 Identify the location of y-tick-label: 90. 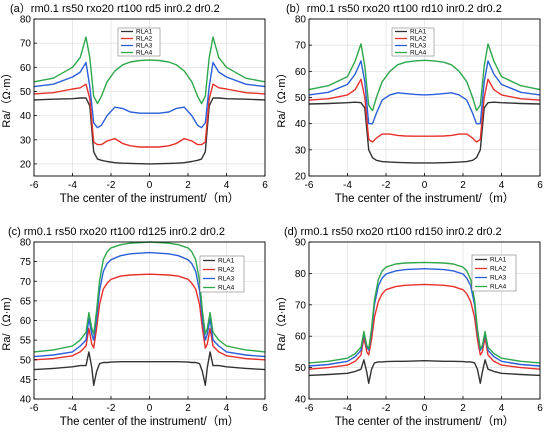
(301, 243).